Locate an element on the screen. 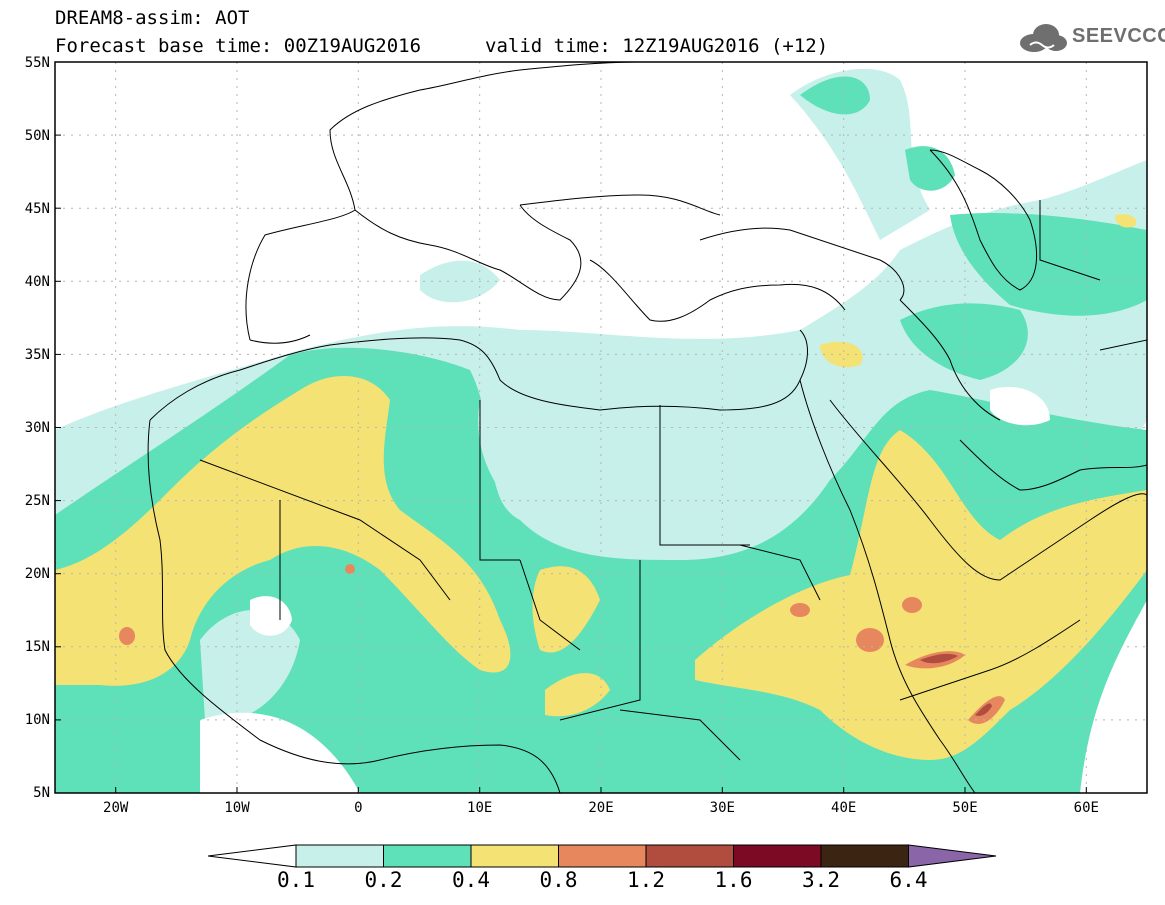  lat-label: 25N is located at coordinates (37, 501).